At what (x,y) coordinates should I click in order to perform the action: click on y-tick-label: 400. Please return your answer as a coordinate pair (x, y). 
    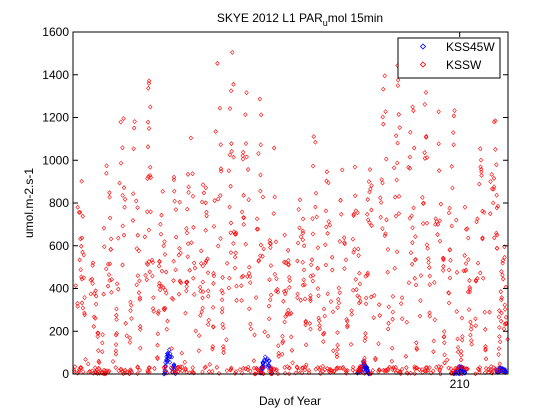
    Looking at the image, I should click on (59, 289).